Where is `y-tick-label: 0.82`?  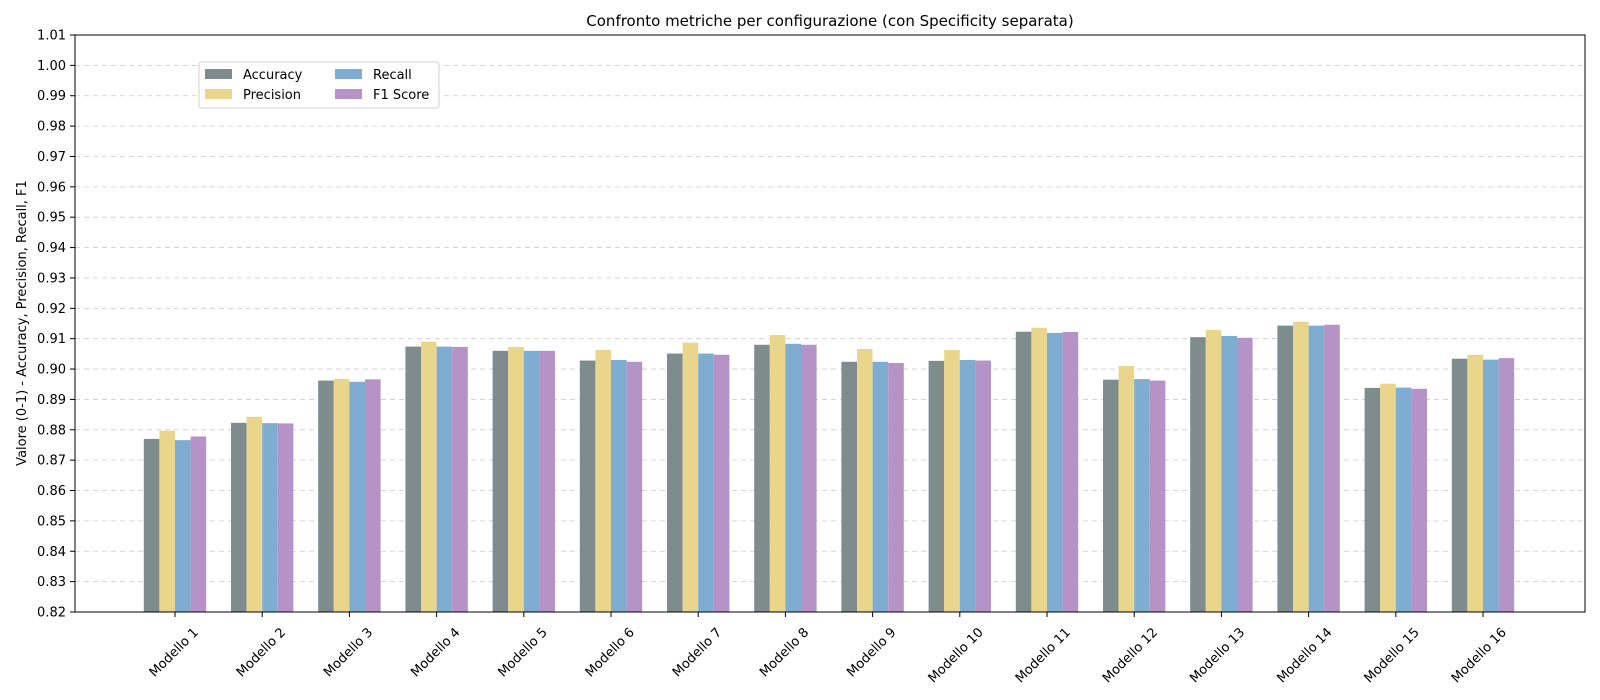 y-tick-label: 0.82 is located at coordinates (51, 613).